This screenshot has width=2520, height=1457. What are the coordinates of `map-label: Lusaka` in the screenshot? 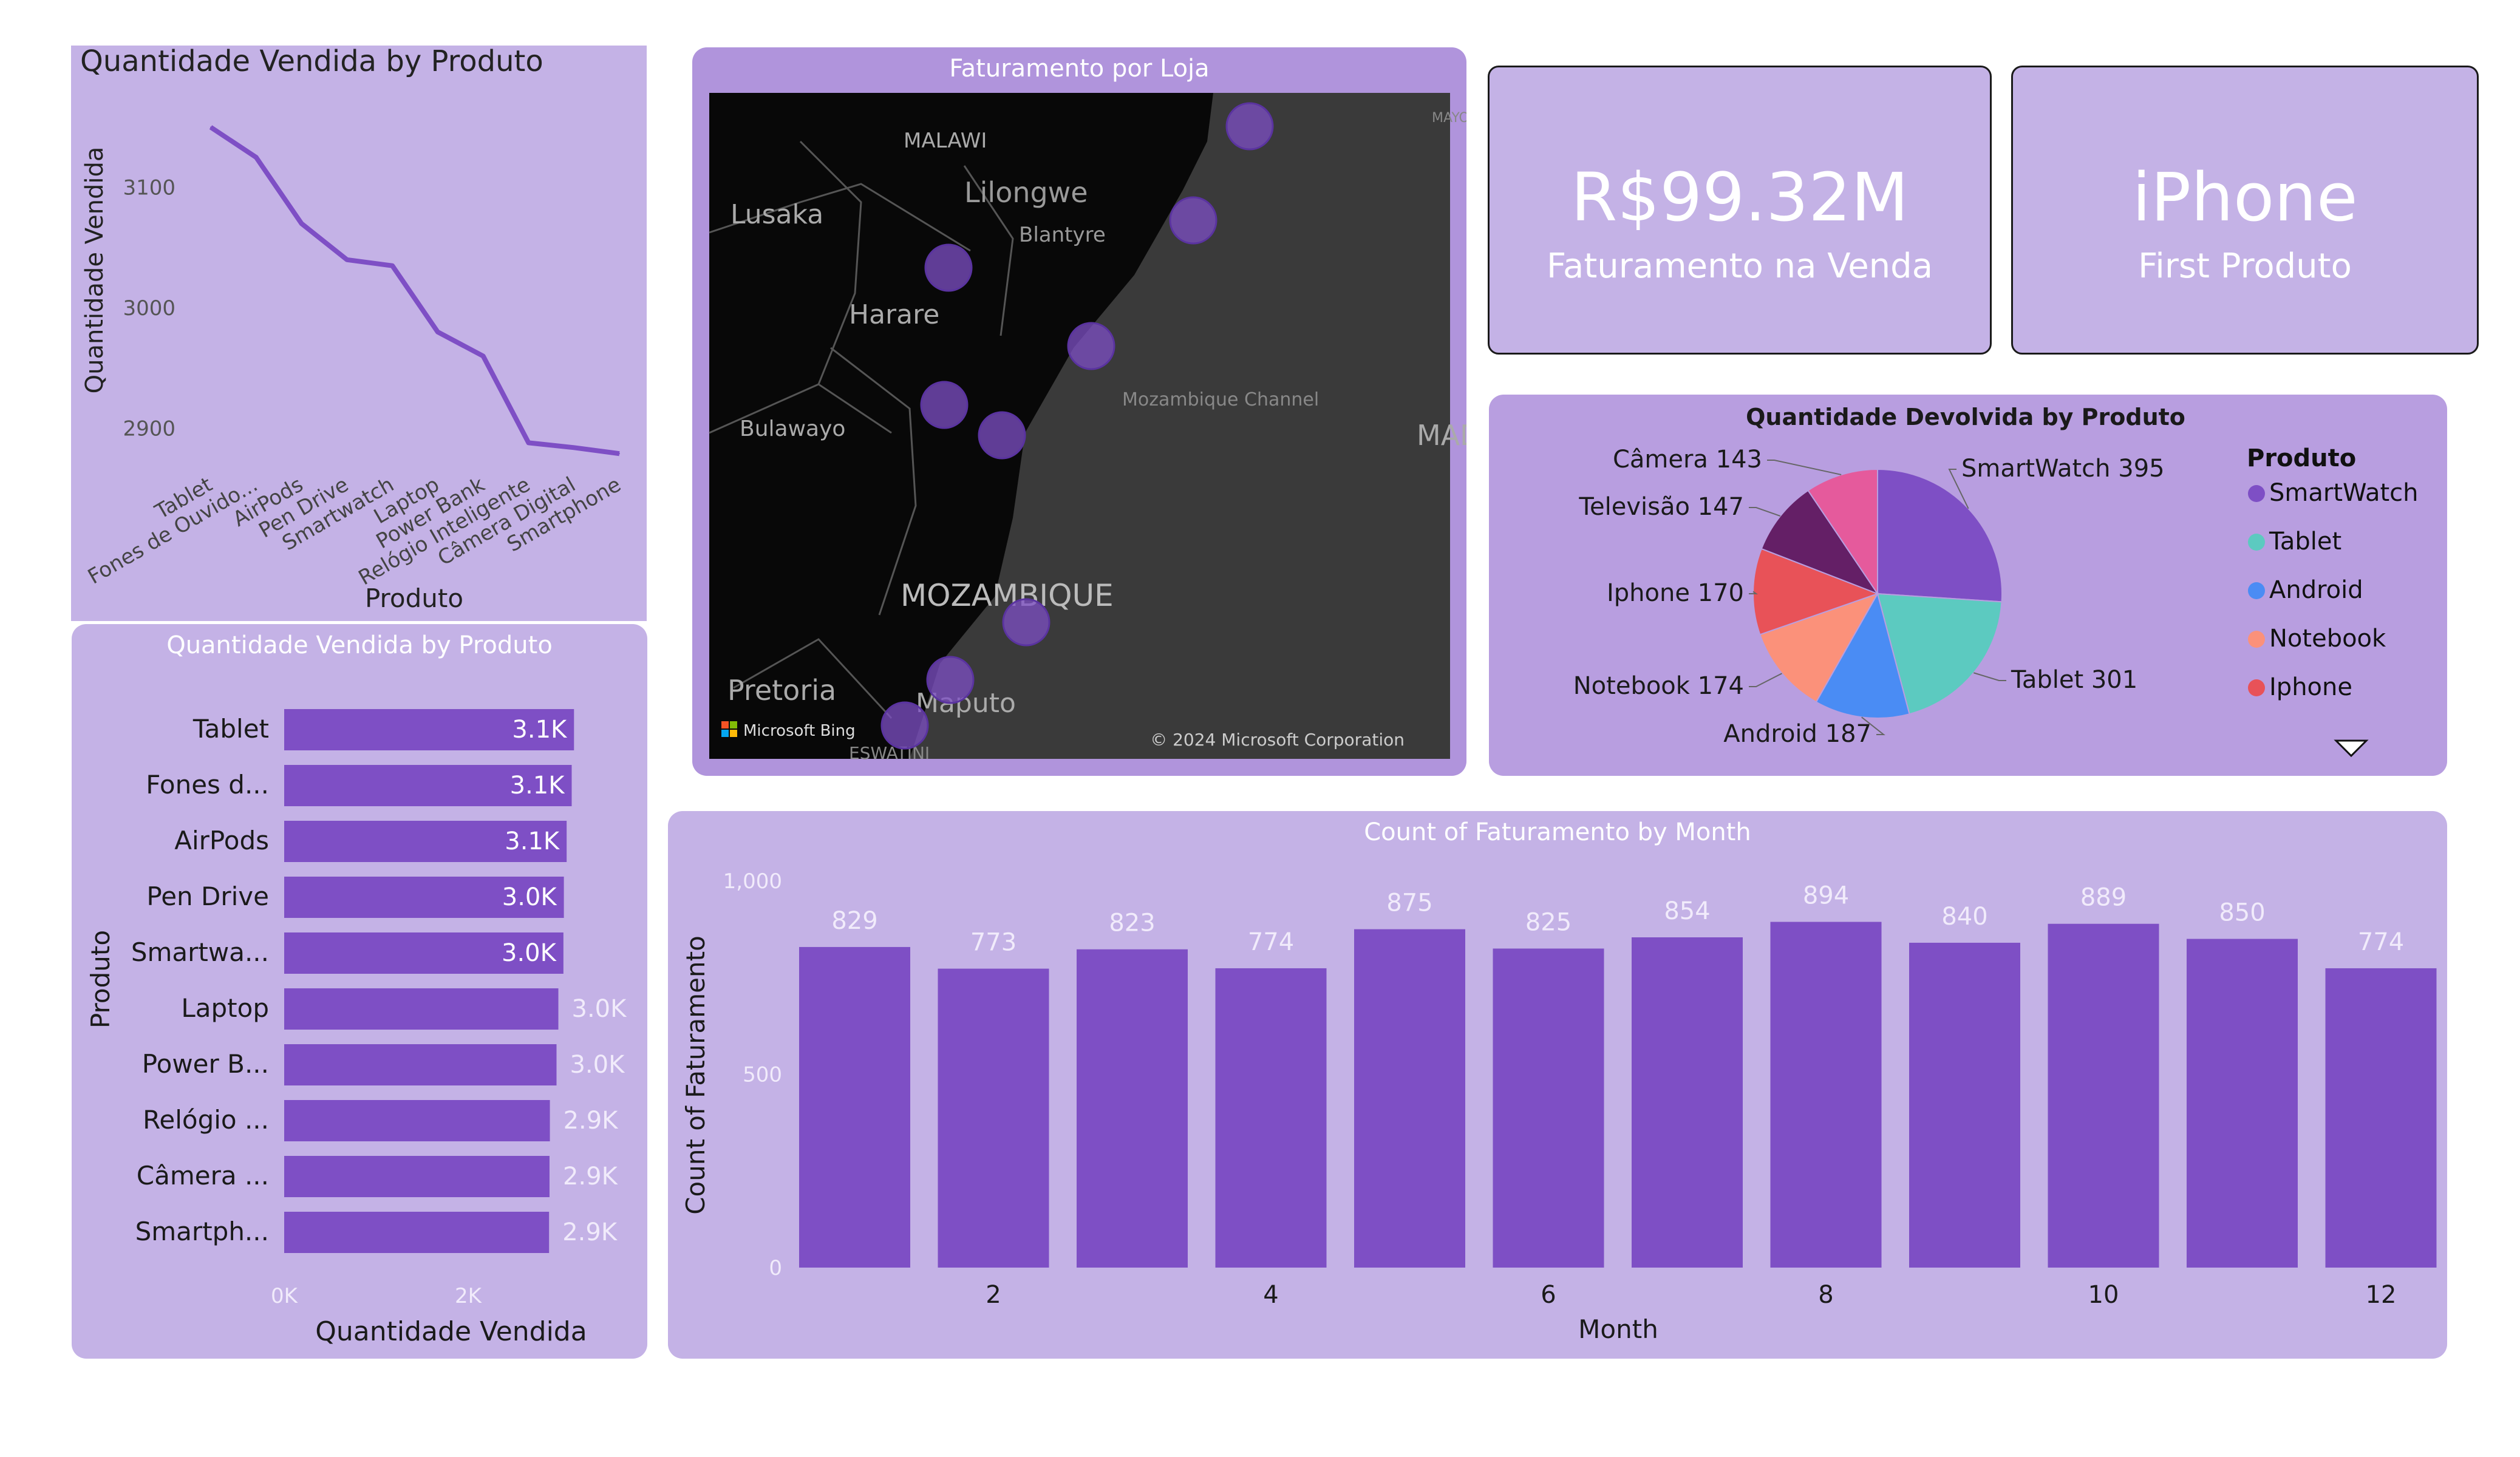 It's located at (776, 214).